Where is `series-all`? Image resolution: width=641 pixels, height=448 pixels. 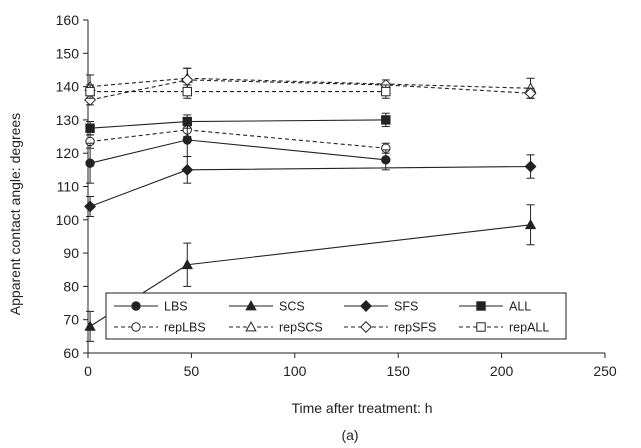 series-all is located at coordinates (238, 124).